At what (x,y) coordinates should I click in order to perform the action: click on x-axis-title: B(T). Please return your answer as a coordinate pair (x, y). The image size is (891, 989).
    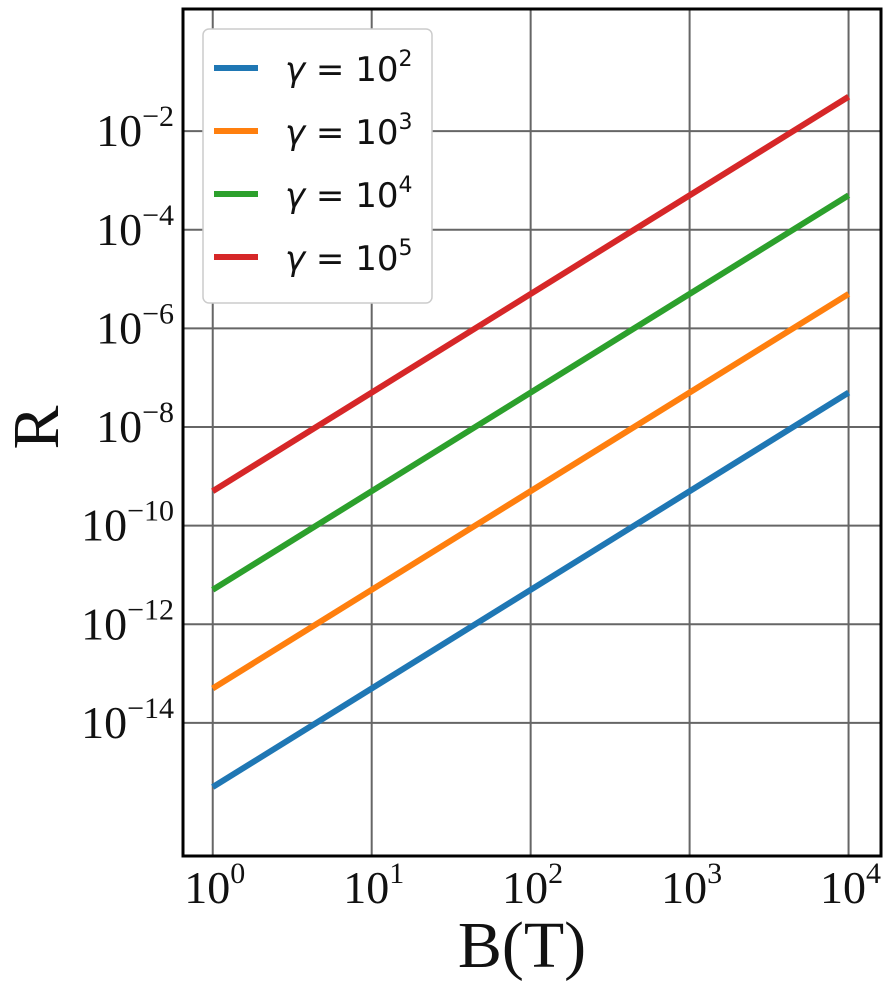
    Looking at the image, I should click on (522, 945).